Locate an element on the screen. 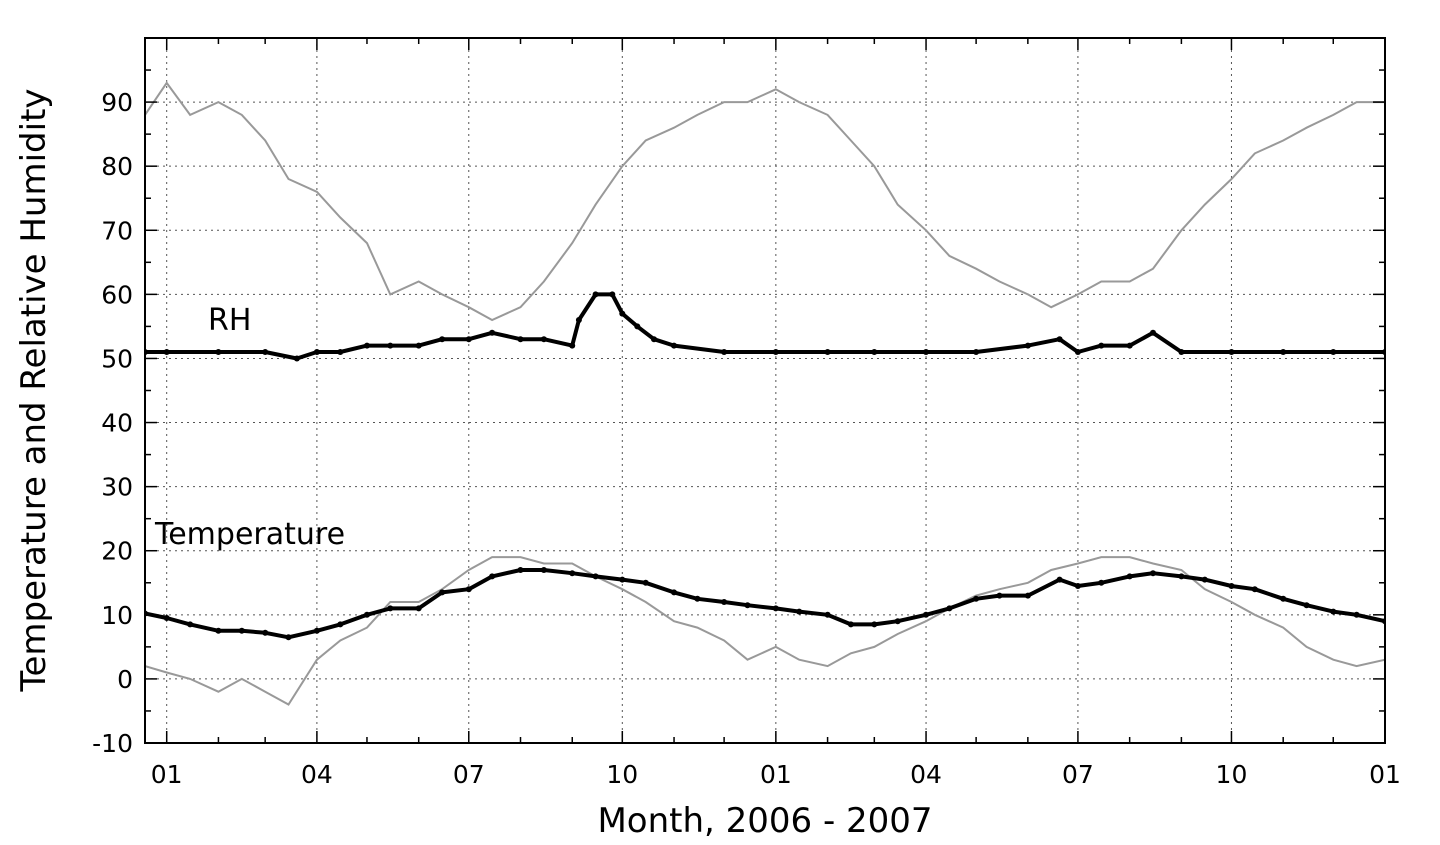 The image size is (1440, 845). y-tick-label: 20 is located at coordinates (117, 551).